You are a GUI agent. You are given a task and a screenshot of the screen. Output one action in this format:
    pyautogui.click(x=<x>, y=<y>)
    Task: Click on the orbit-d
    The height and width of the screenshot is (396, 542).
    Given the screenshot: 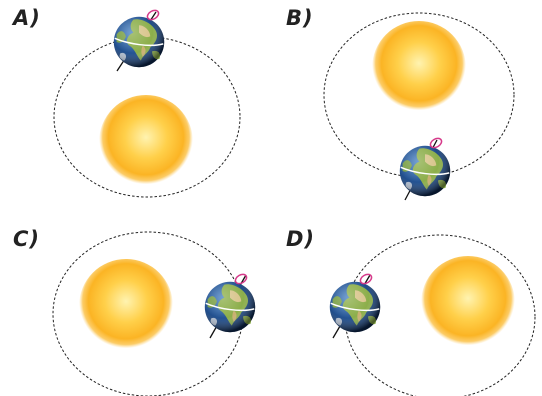 What is the action you would take?
    pyautogui.click(x=440, y=315)
    